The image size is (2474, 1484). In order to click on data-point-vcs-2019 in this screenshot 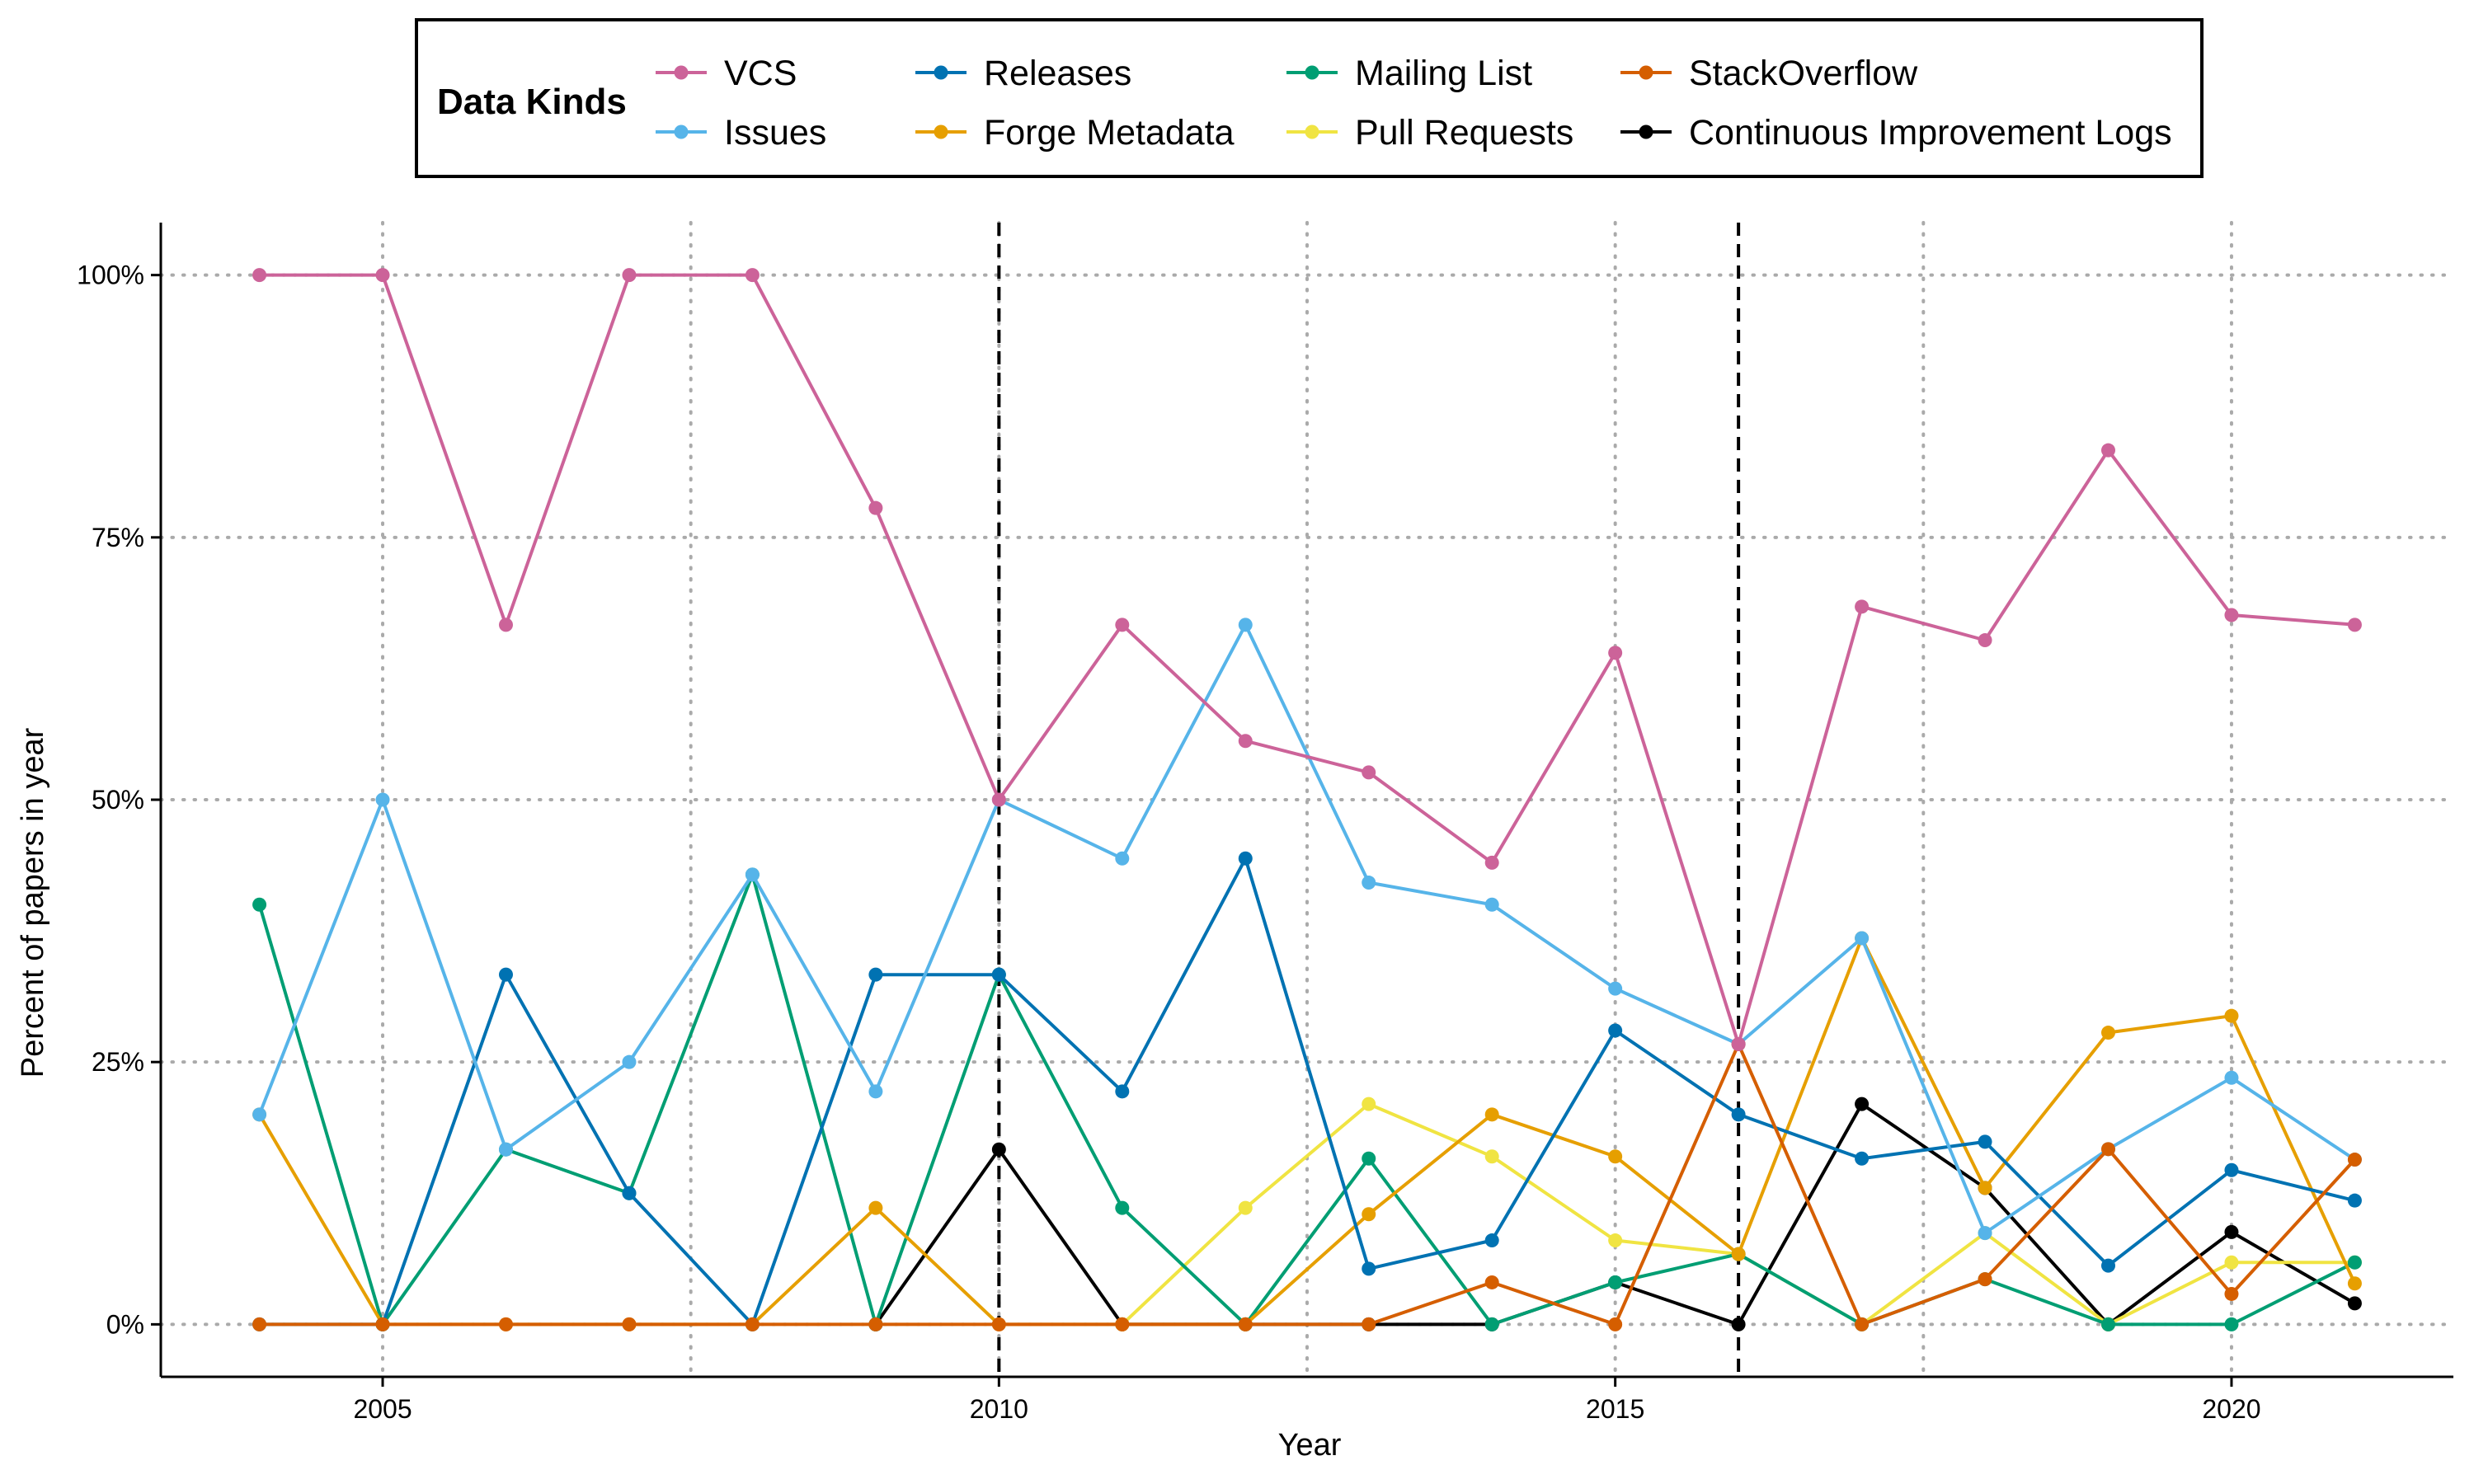, I will do `click(2108, 450)`.